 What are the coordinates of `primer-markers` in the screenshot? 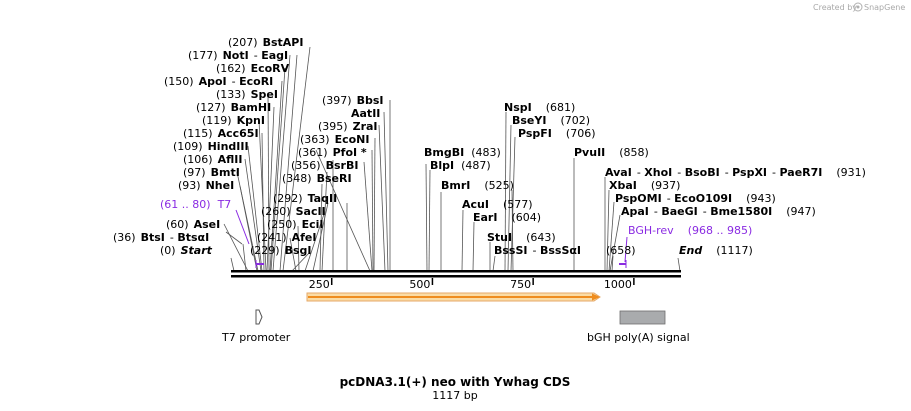 It's located at (431, 238).